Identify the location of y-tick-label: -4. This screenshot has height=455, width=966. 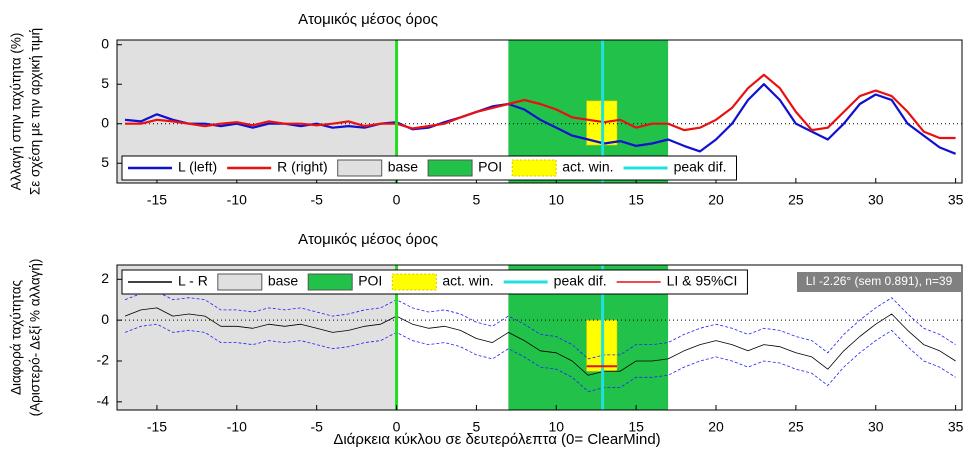
(103, 401).